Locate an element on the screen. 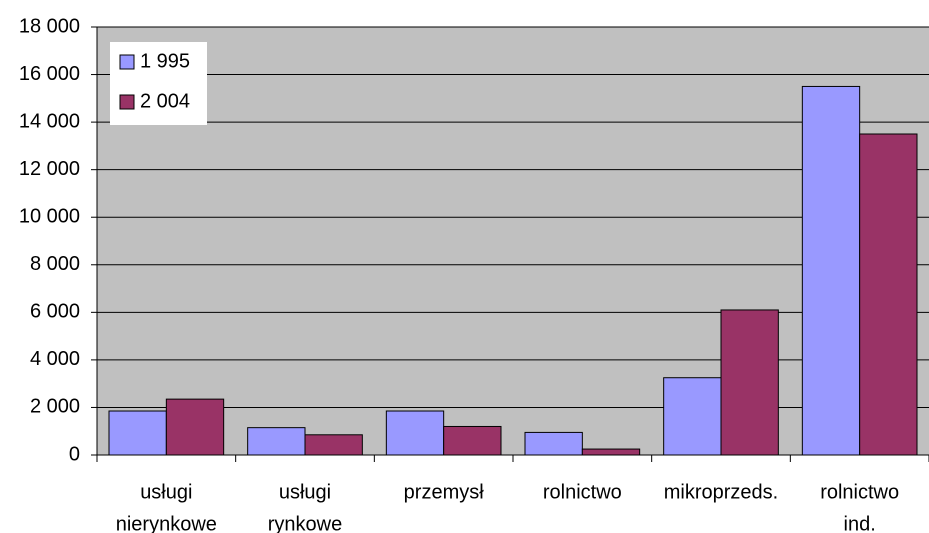 The width and height of the screenshot is (929, 533). x-tick-label: mikroprzeds. is located at coordinates (721, 492).